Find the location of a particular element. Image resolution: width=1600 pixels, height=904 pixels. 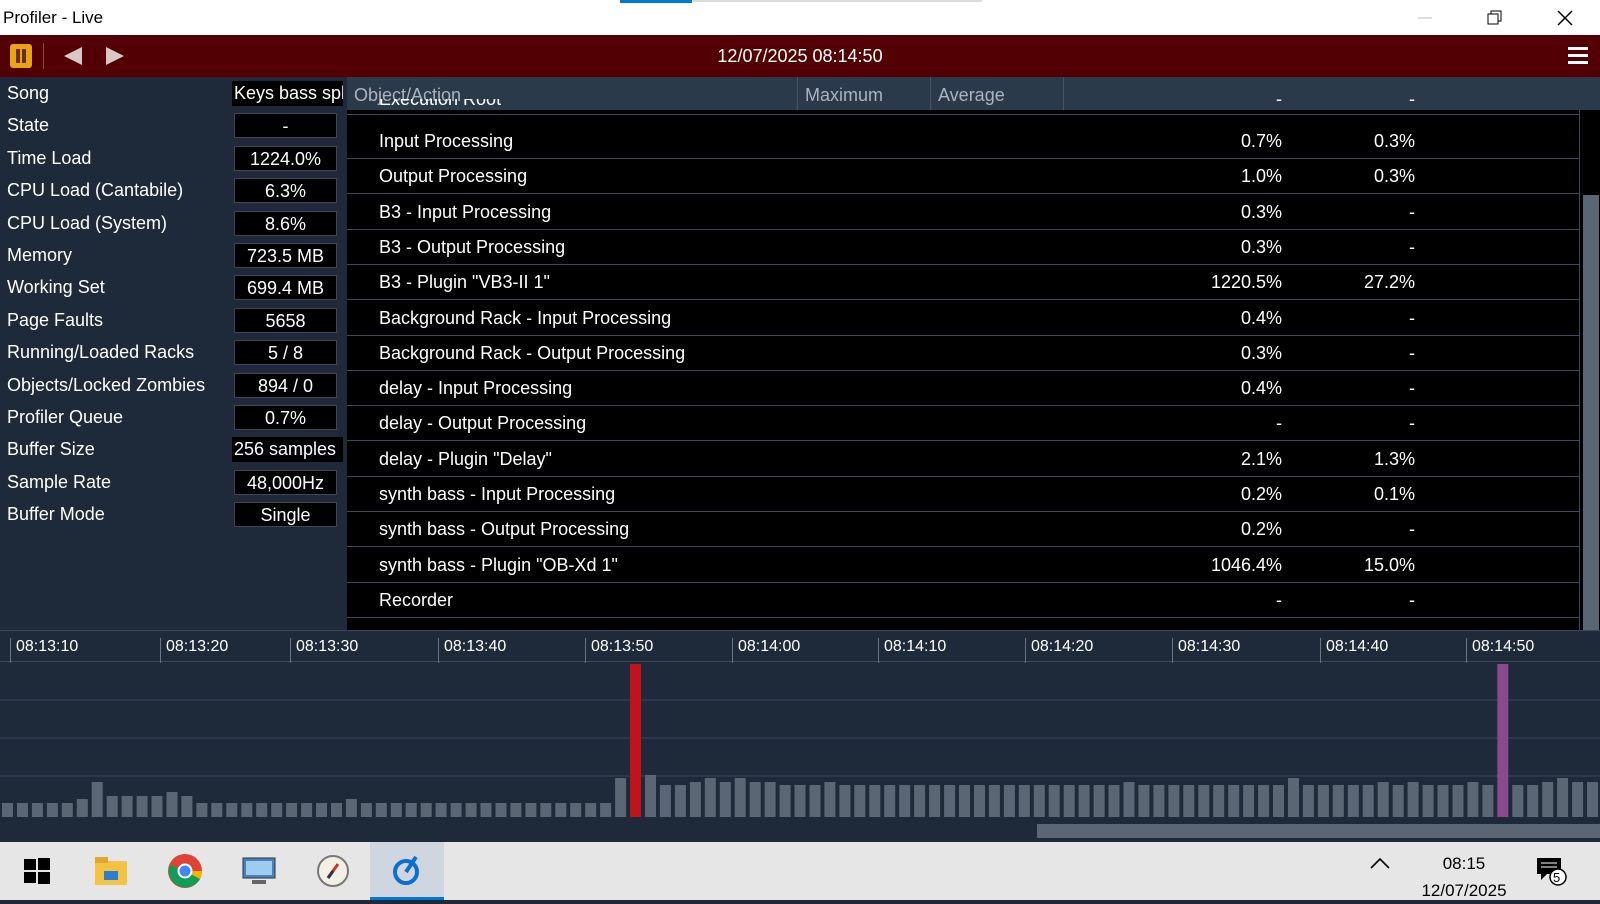

table-row: delay - Output Processing - - is located at coordinates (963, 423).